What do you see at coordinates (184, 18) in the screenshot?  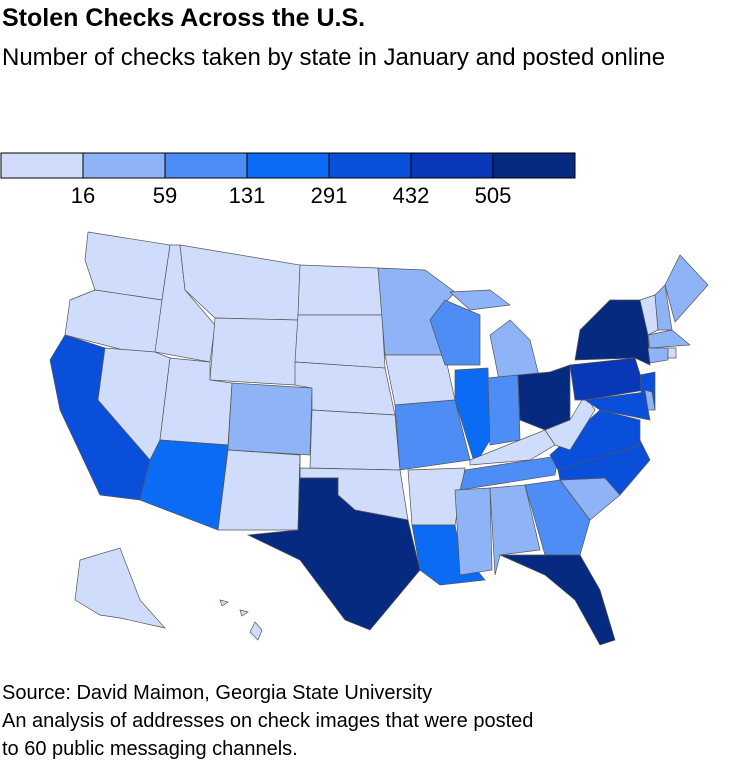 I see `title: Stolen Checks Across the U.S.` at bounding box center [184, 18].